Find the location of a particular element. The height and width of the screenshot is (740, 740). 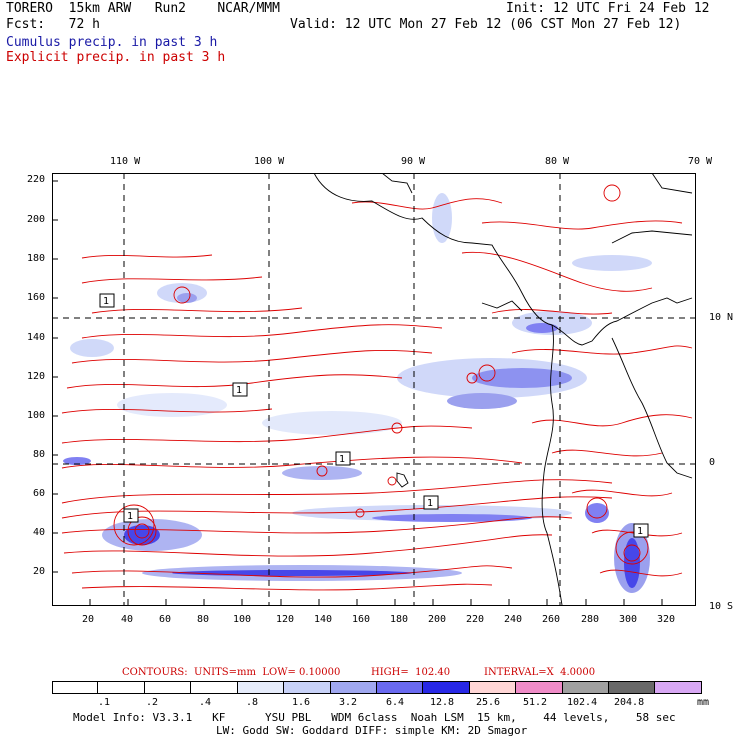

forecast-hour: Fcst: 72 h is located at coordinates (53, 24).